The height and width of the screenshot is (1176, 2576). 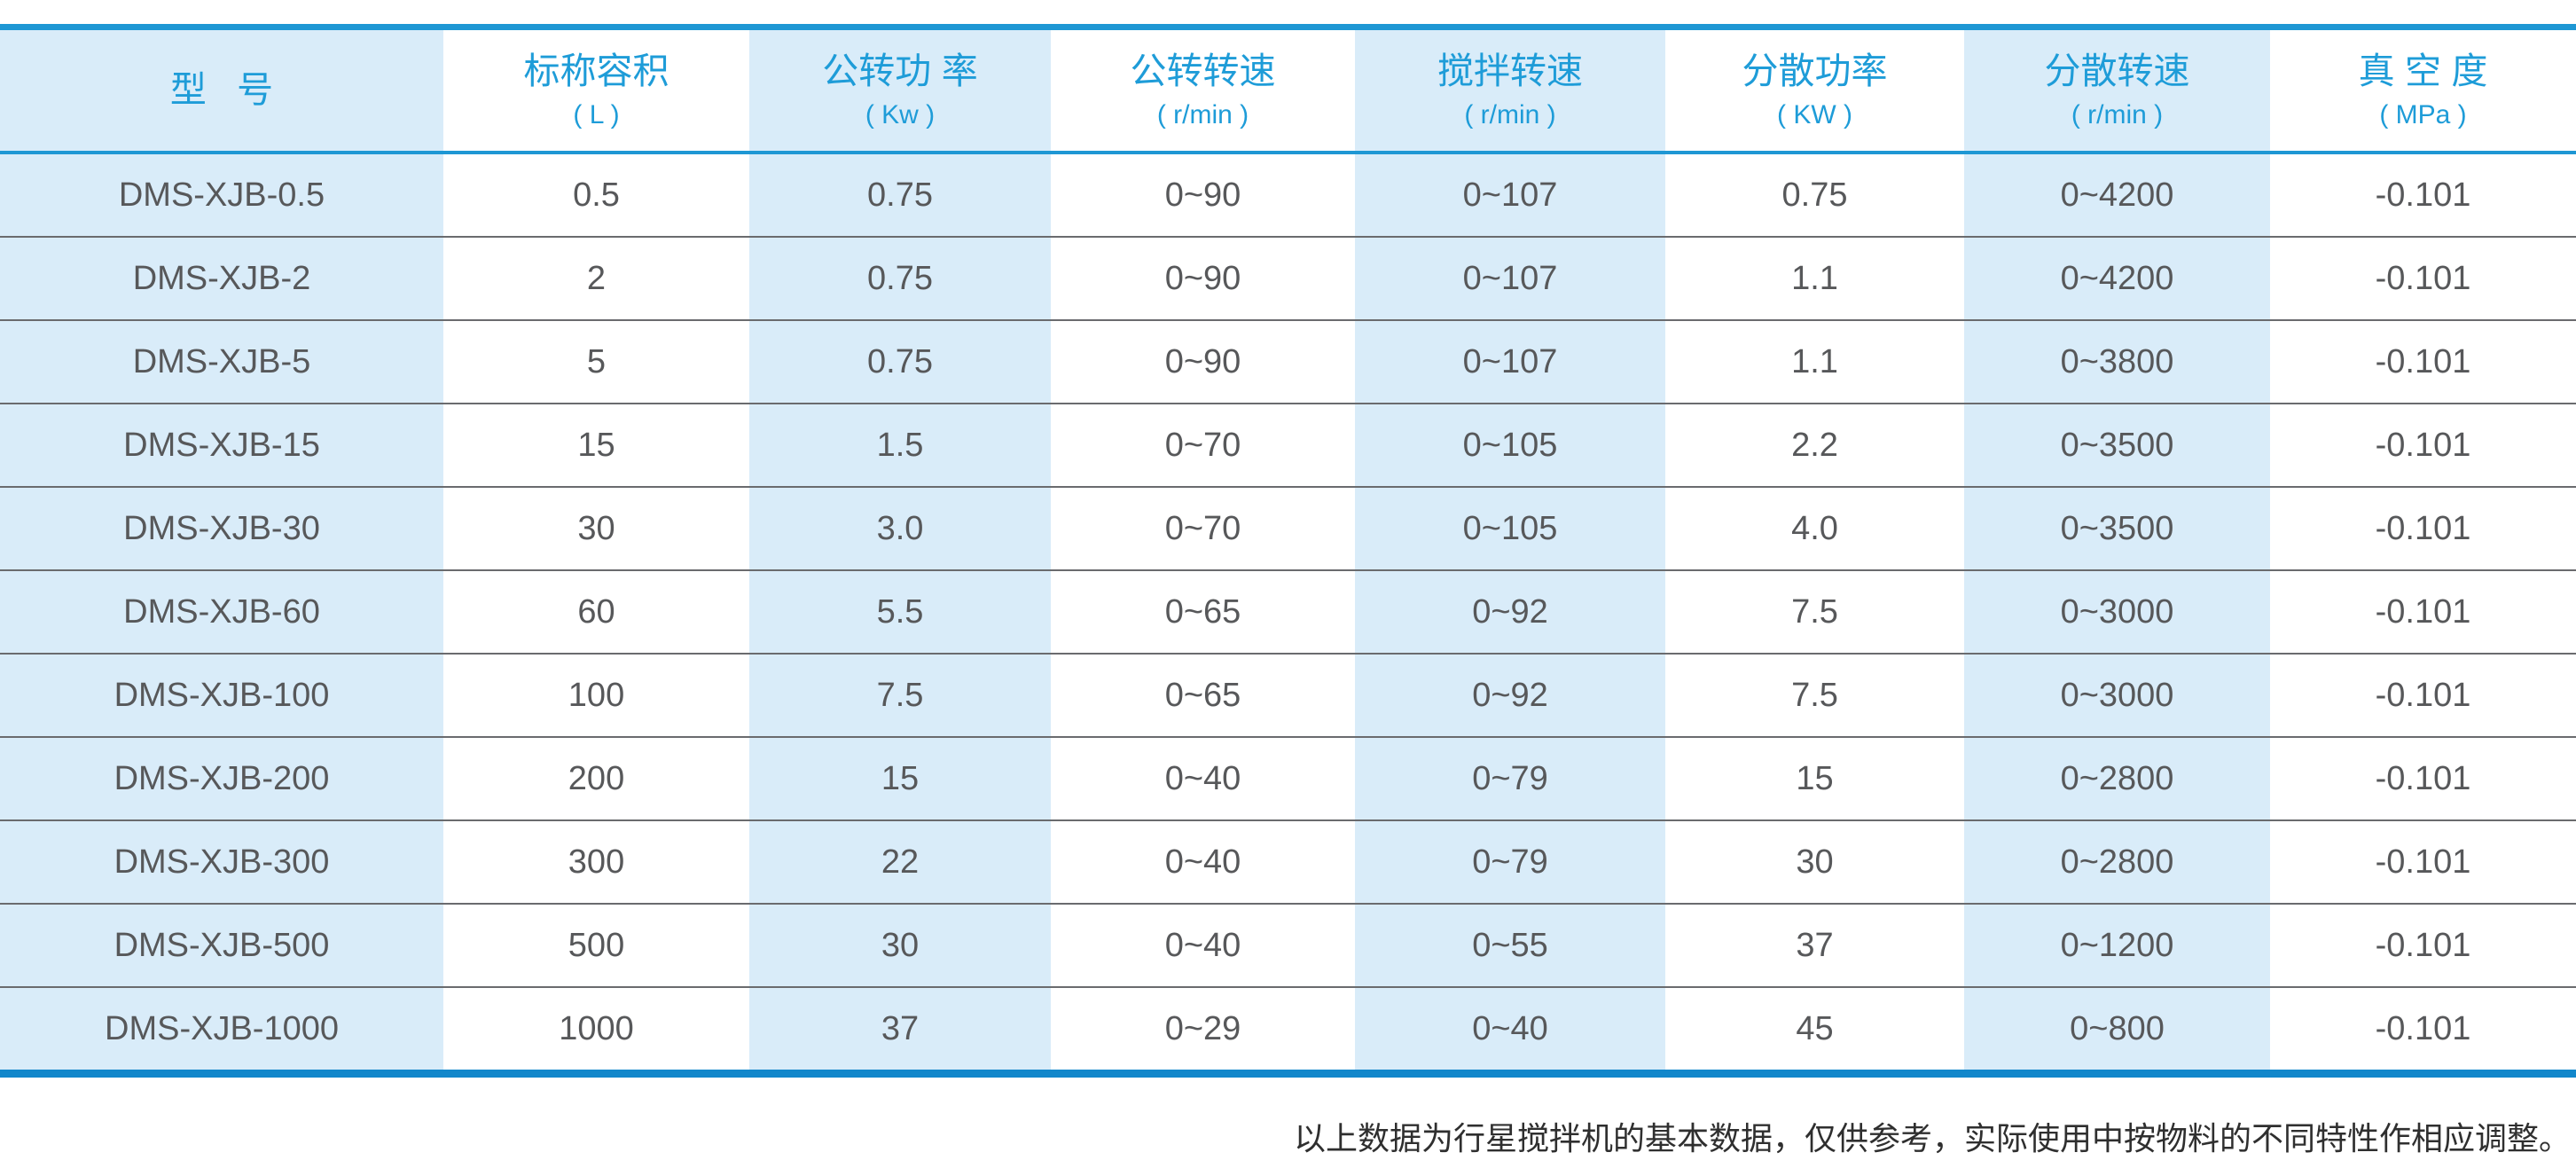 I want to click on value-cell: 0~55, so click(x=1510, y=945).